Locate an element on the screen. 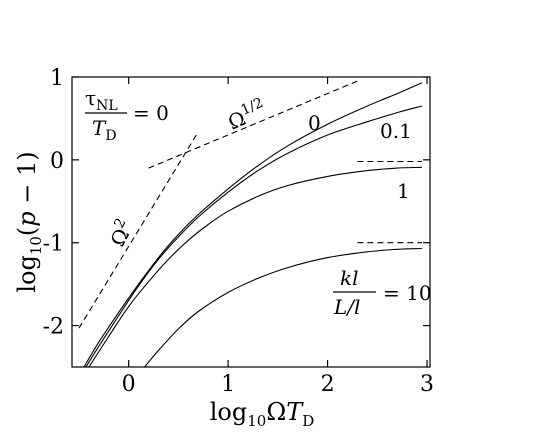 The height and width of the screenshot is (437, 545). svg-text: Ω1/2 is located at coordinates (246, 115).